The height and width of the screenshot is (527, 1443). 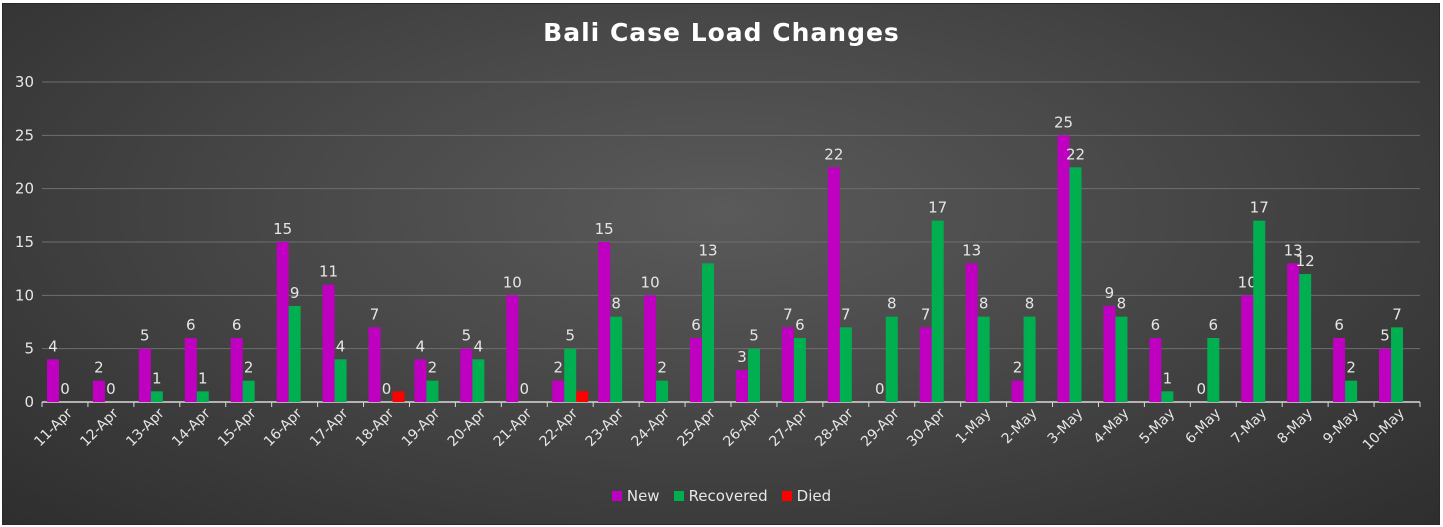 I want to click on x-tick-label: 30-Apr, so click(x=926, y=427).